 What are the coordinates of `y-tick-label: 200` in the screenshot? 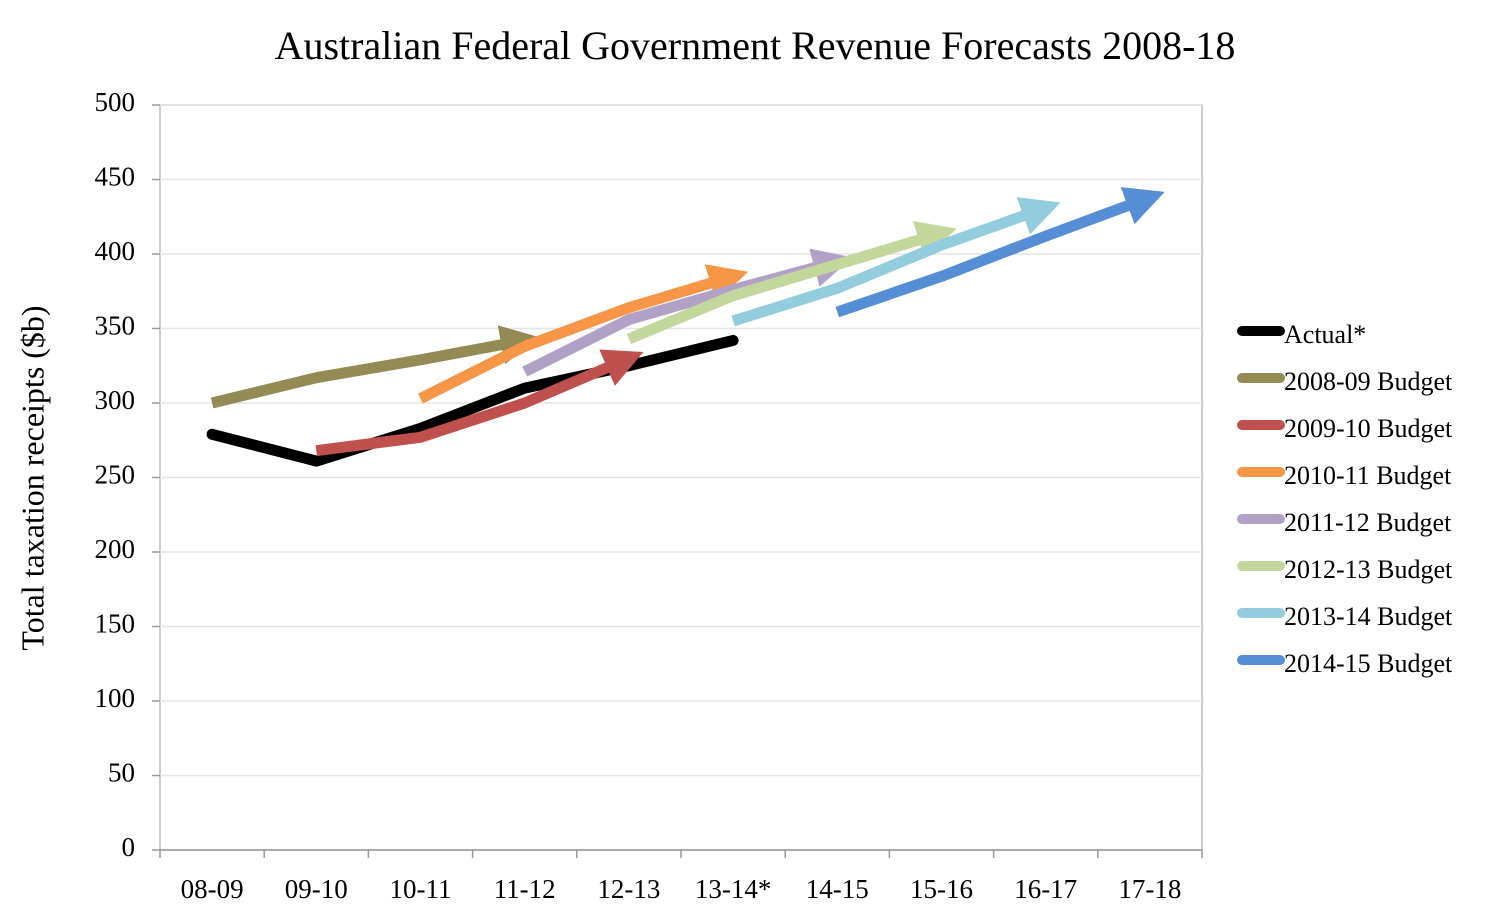 It's located at (115, 549).